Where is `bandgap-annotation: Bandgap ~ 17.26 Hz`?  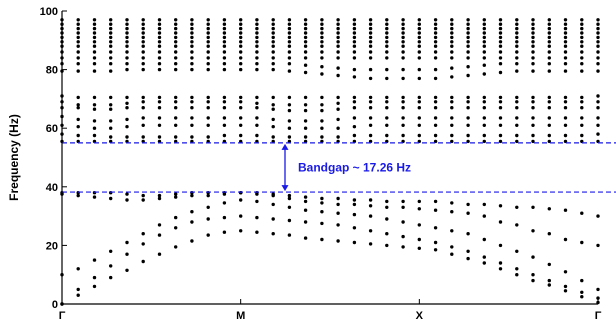 bandgap-annotation: Bandgap ~ 17.26 Hz is located at coordinates (339, 167).